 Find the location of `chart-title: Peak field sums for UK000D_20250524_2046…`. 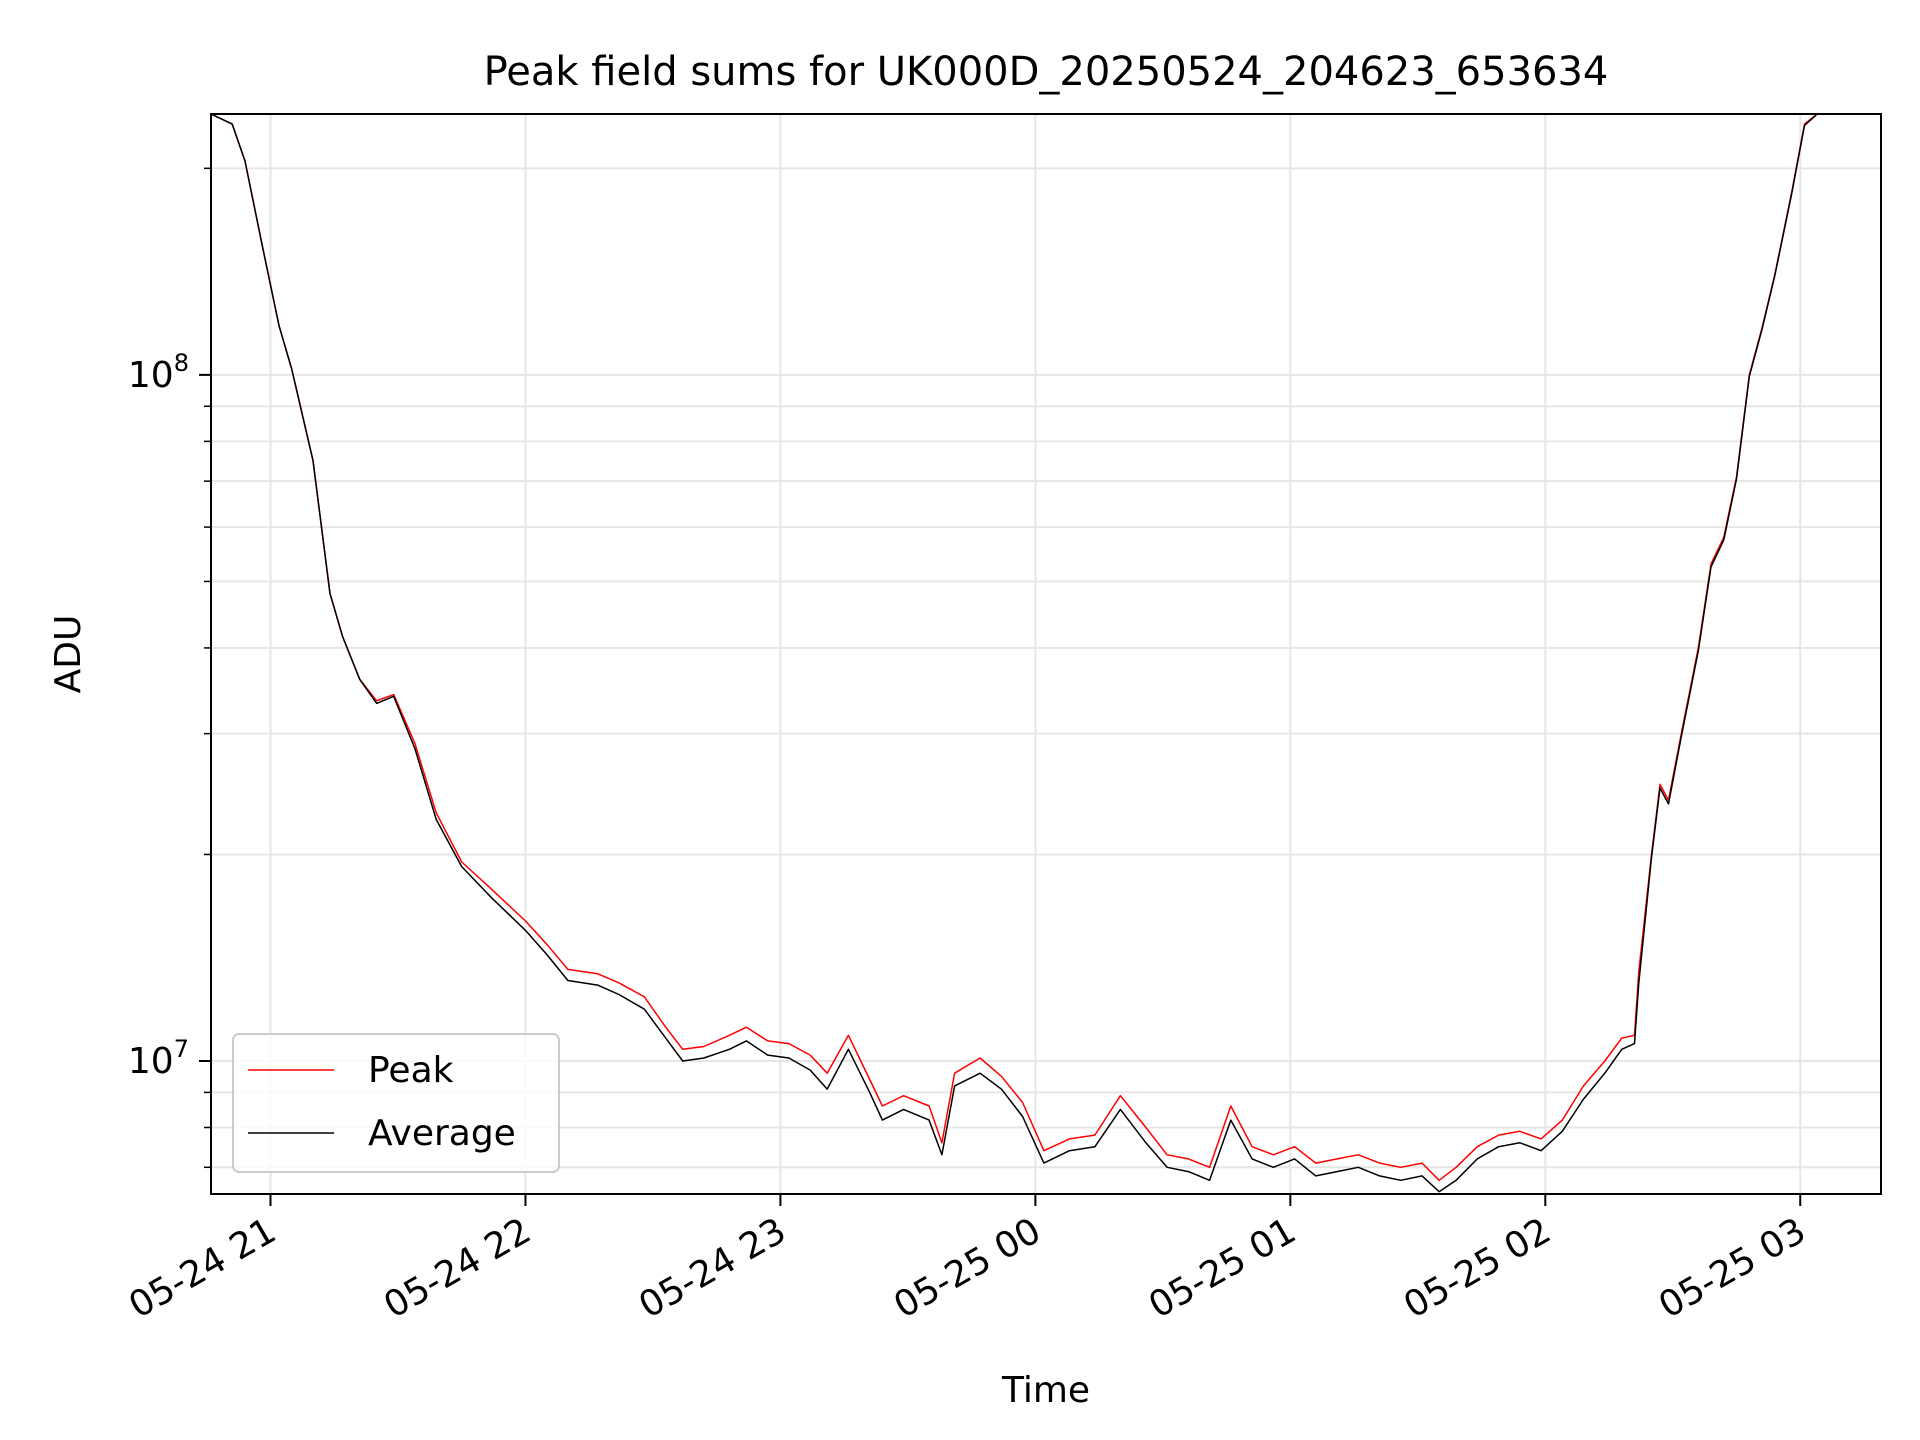

chart-title: Peak field sums for UK000D_20250524_2046… is located at coordinates (1046, 72).